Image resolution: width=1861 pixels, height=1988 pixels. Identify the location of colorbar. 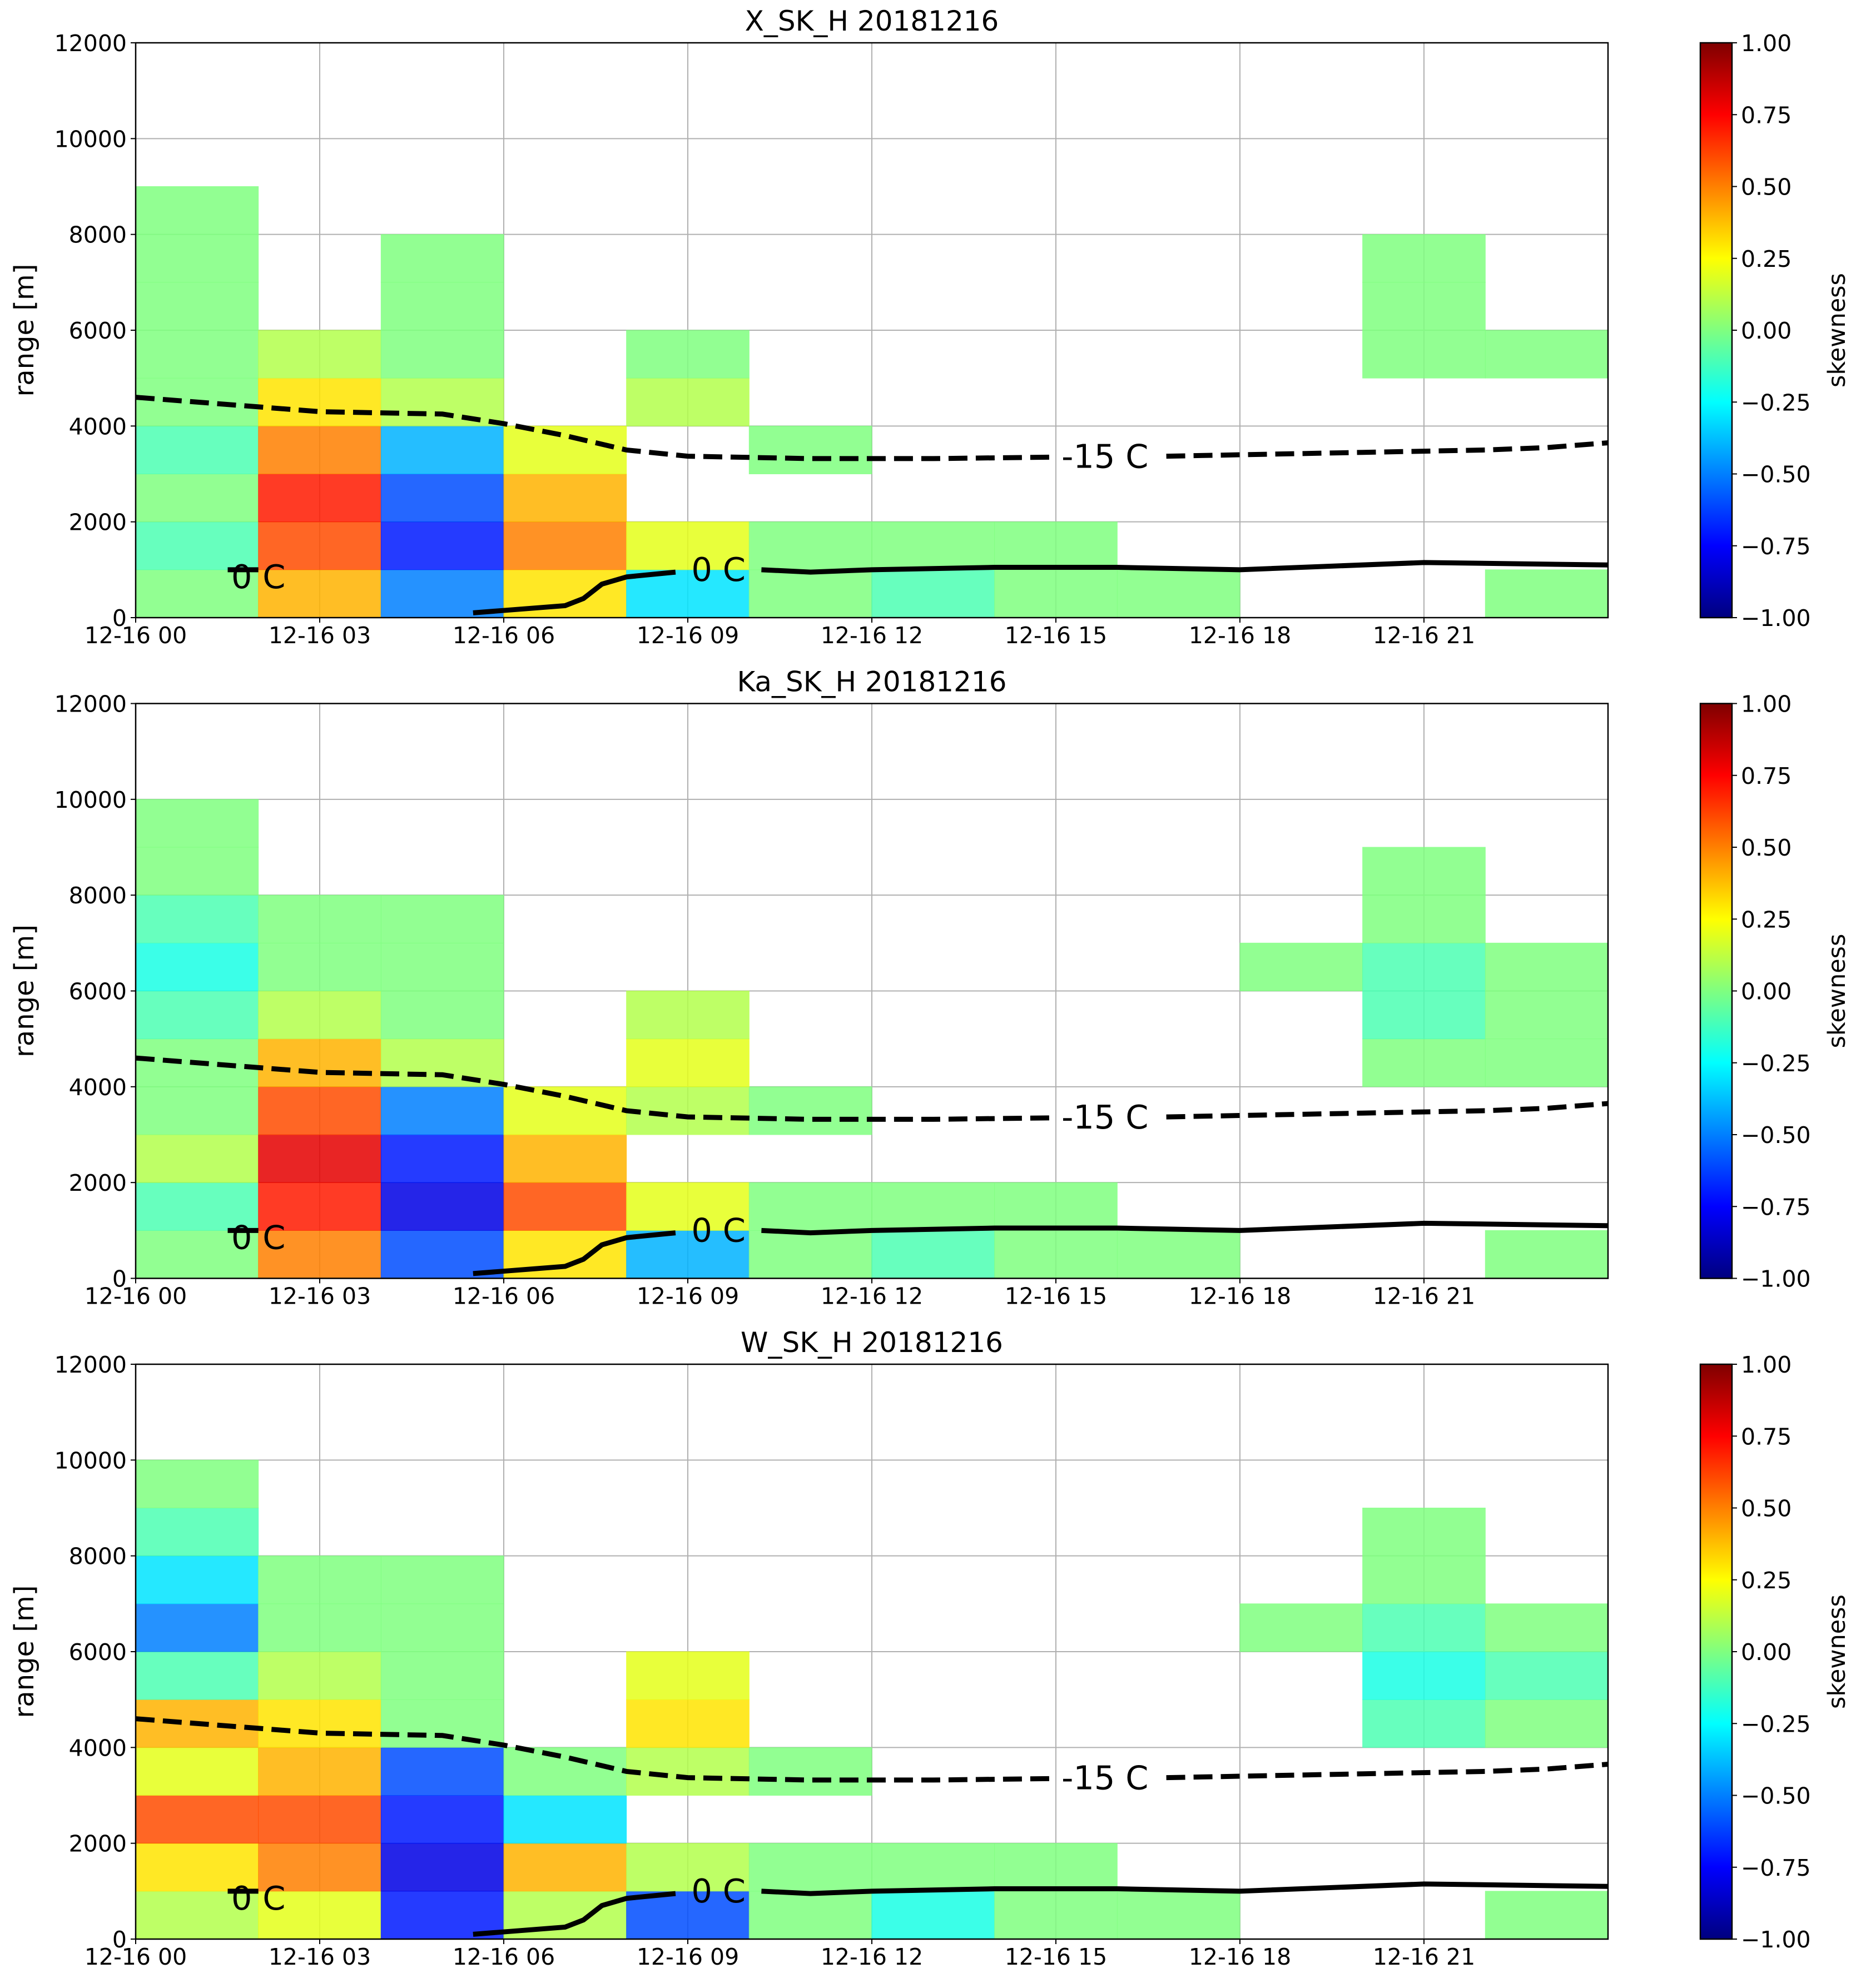
(1716, 330).